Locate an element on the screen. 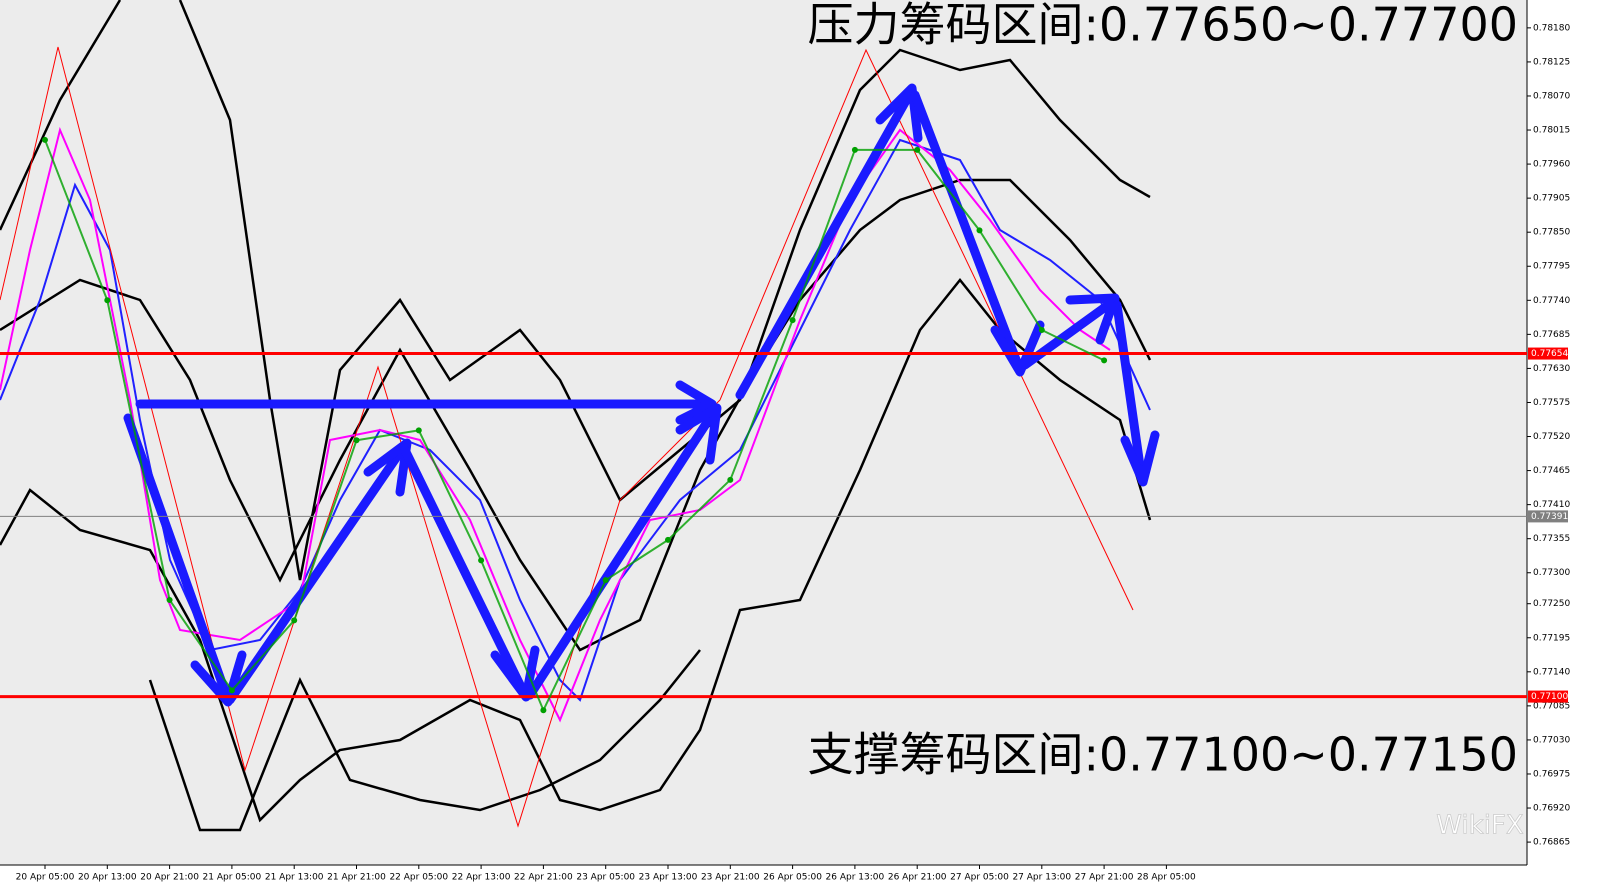  x-tick-label: 26 Apr 05:00 is located at coordinates (792, 878).